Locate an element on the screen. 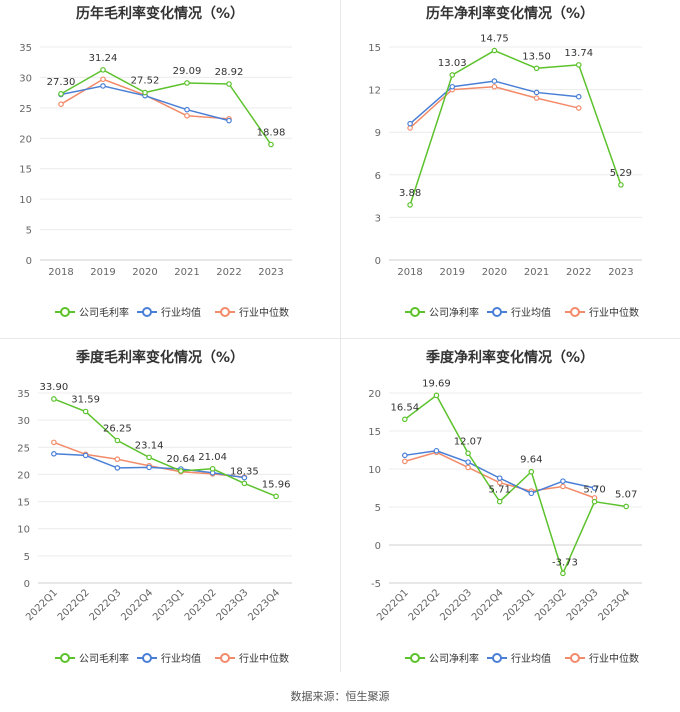  chart-title: 历年毛利率变化情况（%） is located at coordinates (160, 13).